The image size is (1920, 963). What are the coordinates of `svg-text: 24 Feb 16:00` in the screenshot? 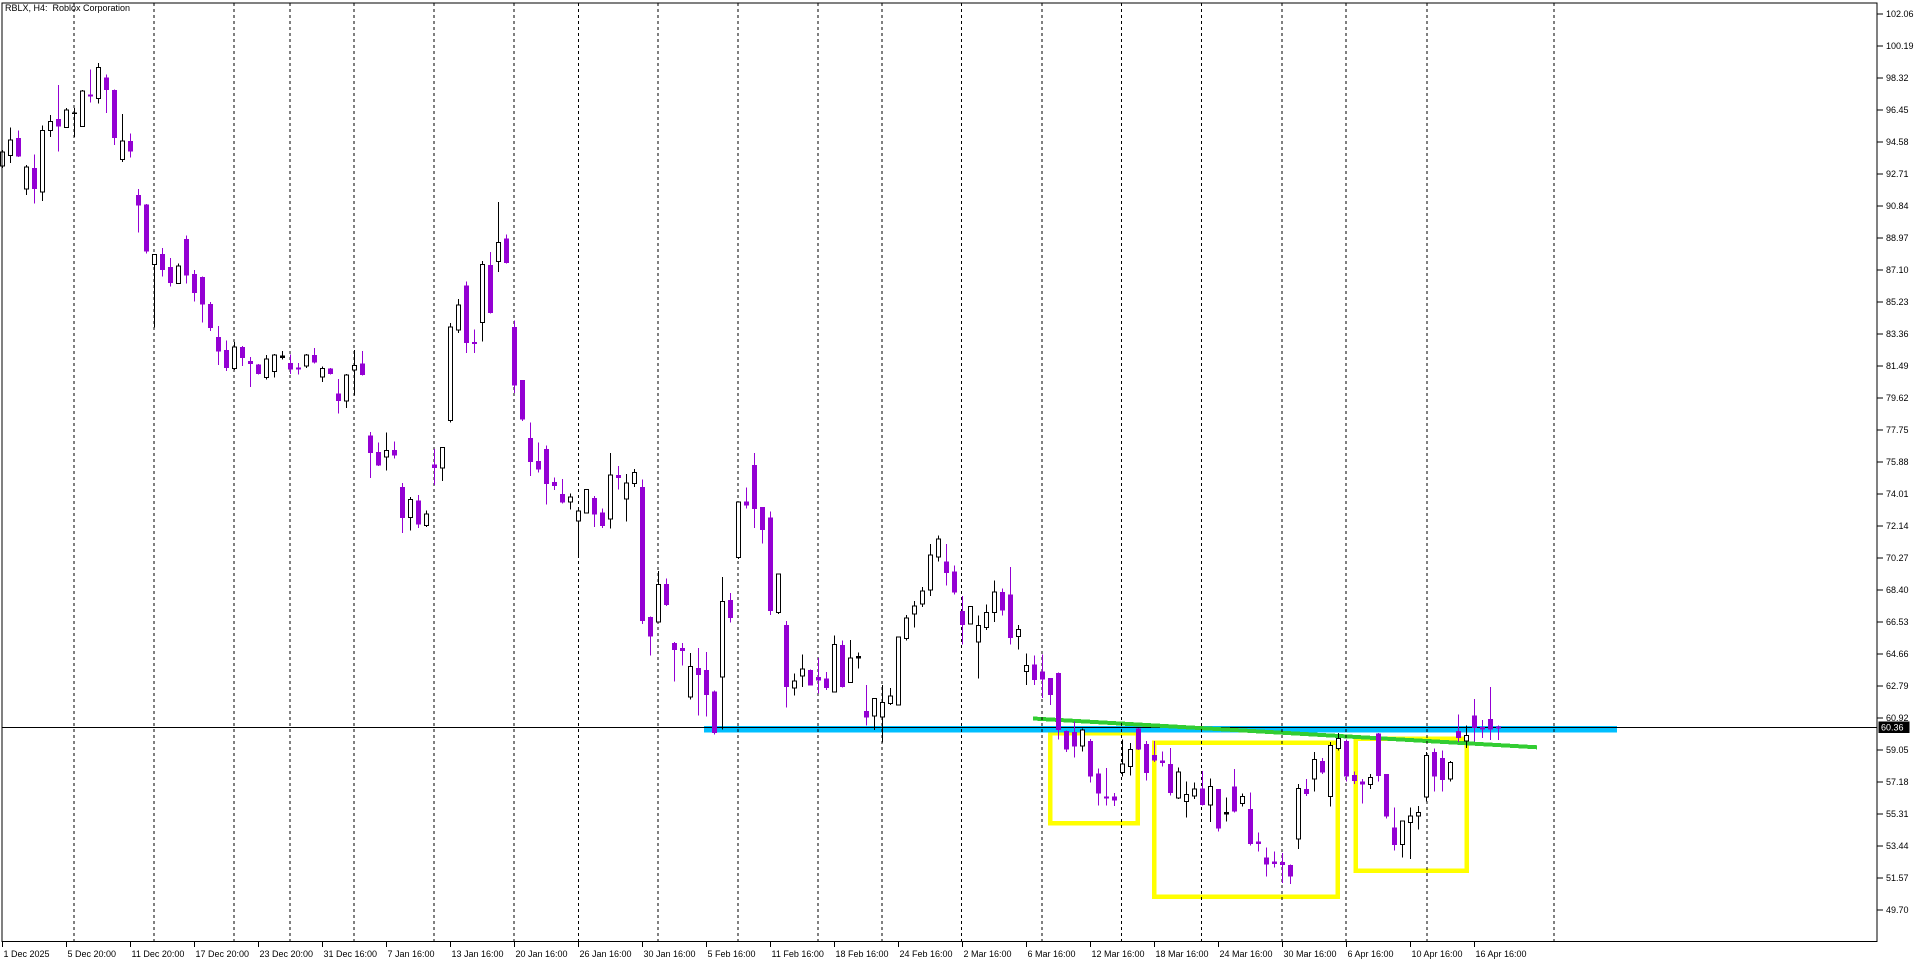 It's located at (926, 954).